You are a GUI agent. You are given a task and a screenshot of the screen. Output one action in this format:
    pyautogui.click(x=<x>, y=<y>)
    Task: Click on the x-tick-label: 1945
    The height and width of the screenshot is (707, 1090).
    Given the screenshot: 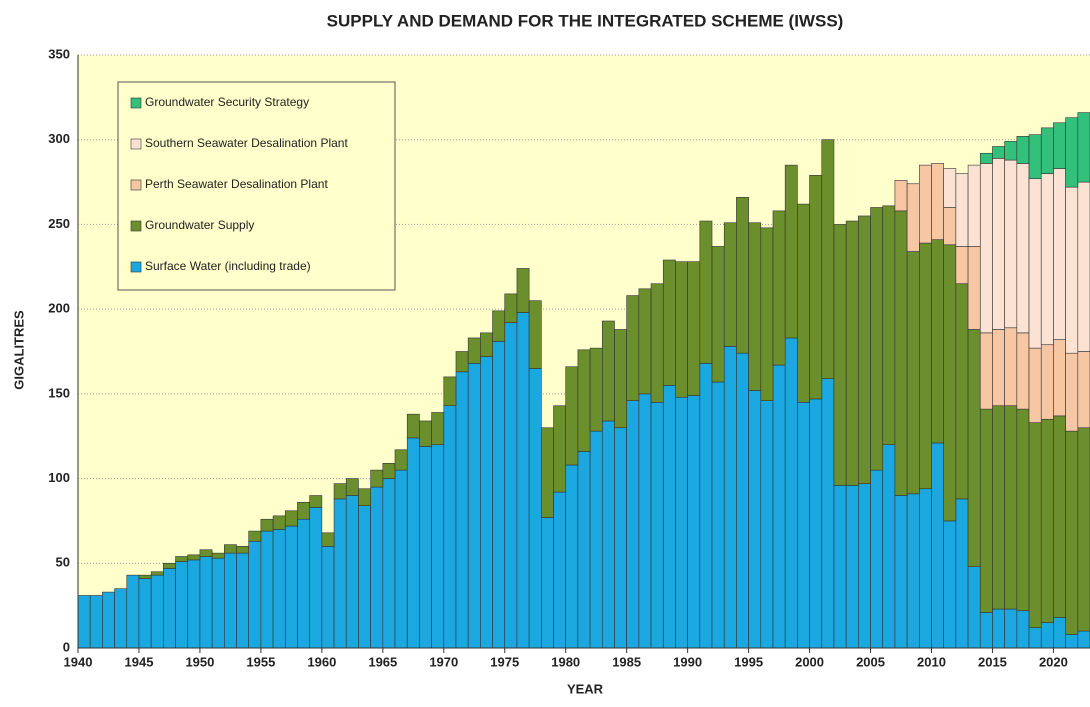 What is the action you would take?
    pyautogui.click(x=139, y=661)
    